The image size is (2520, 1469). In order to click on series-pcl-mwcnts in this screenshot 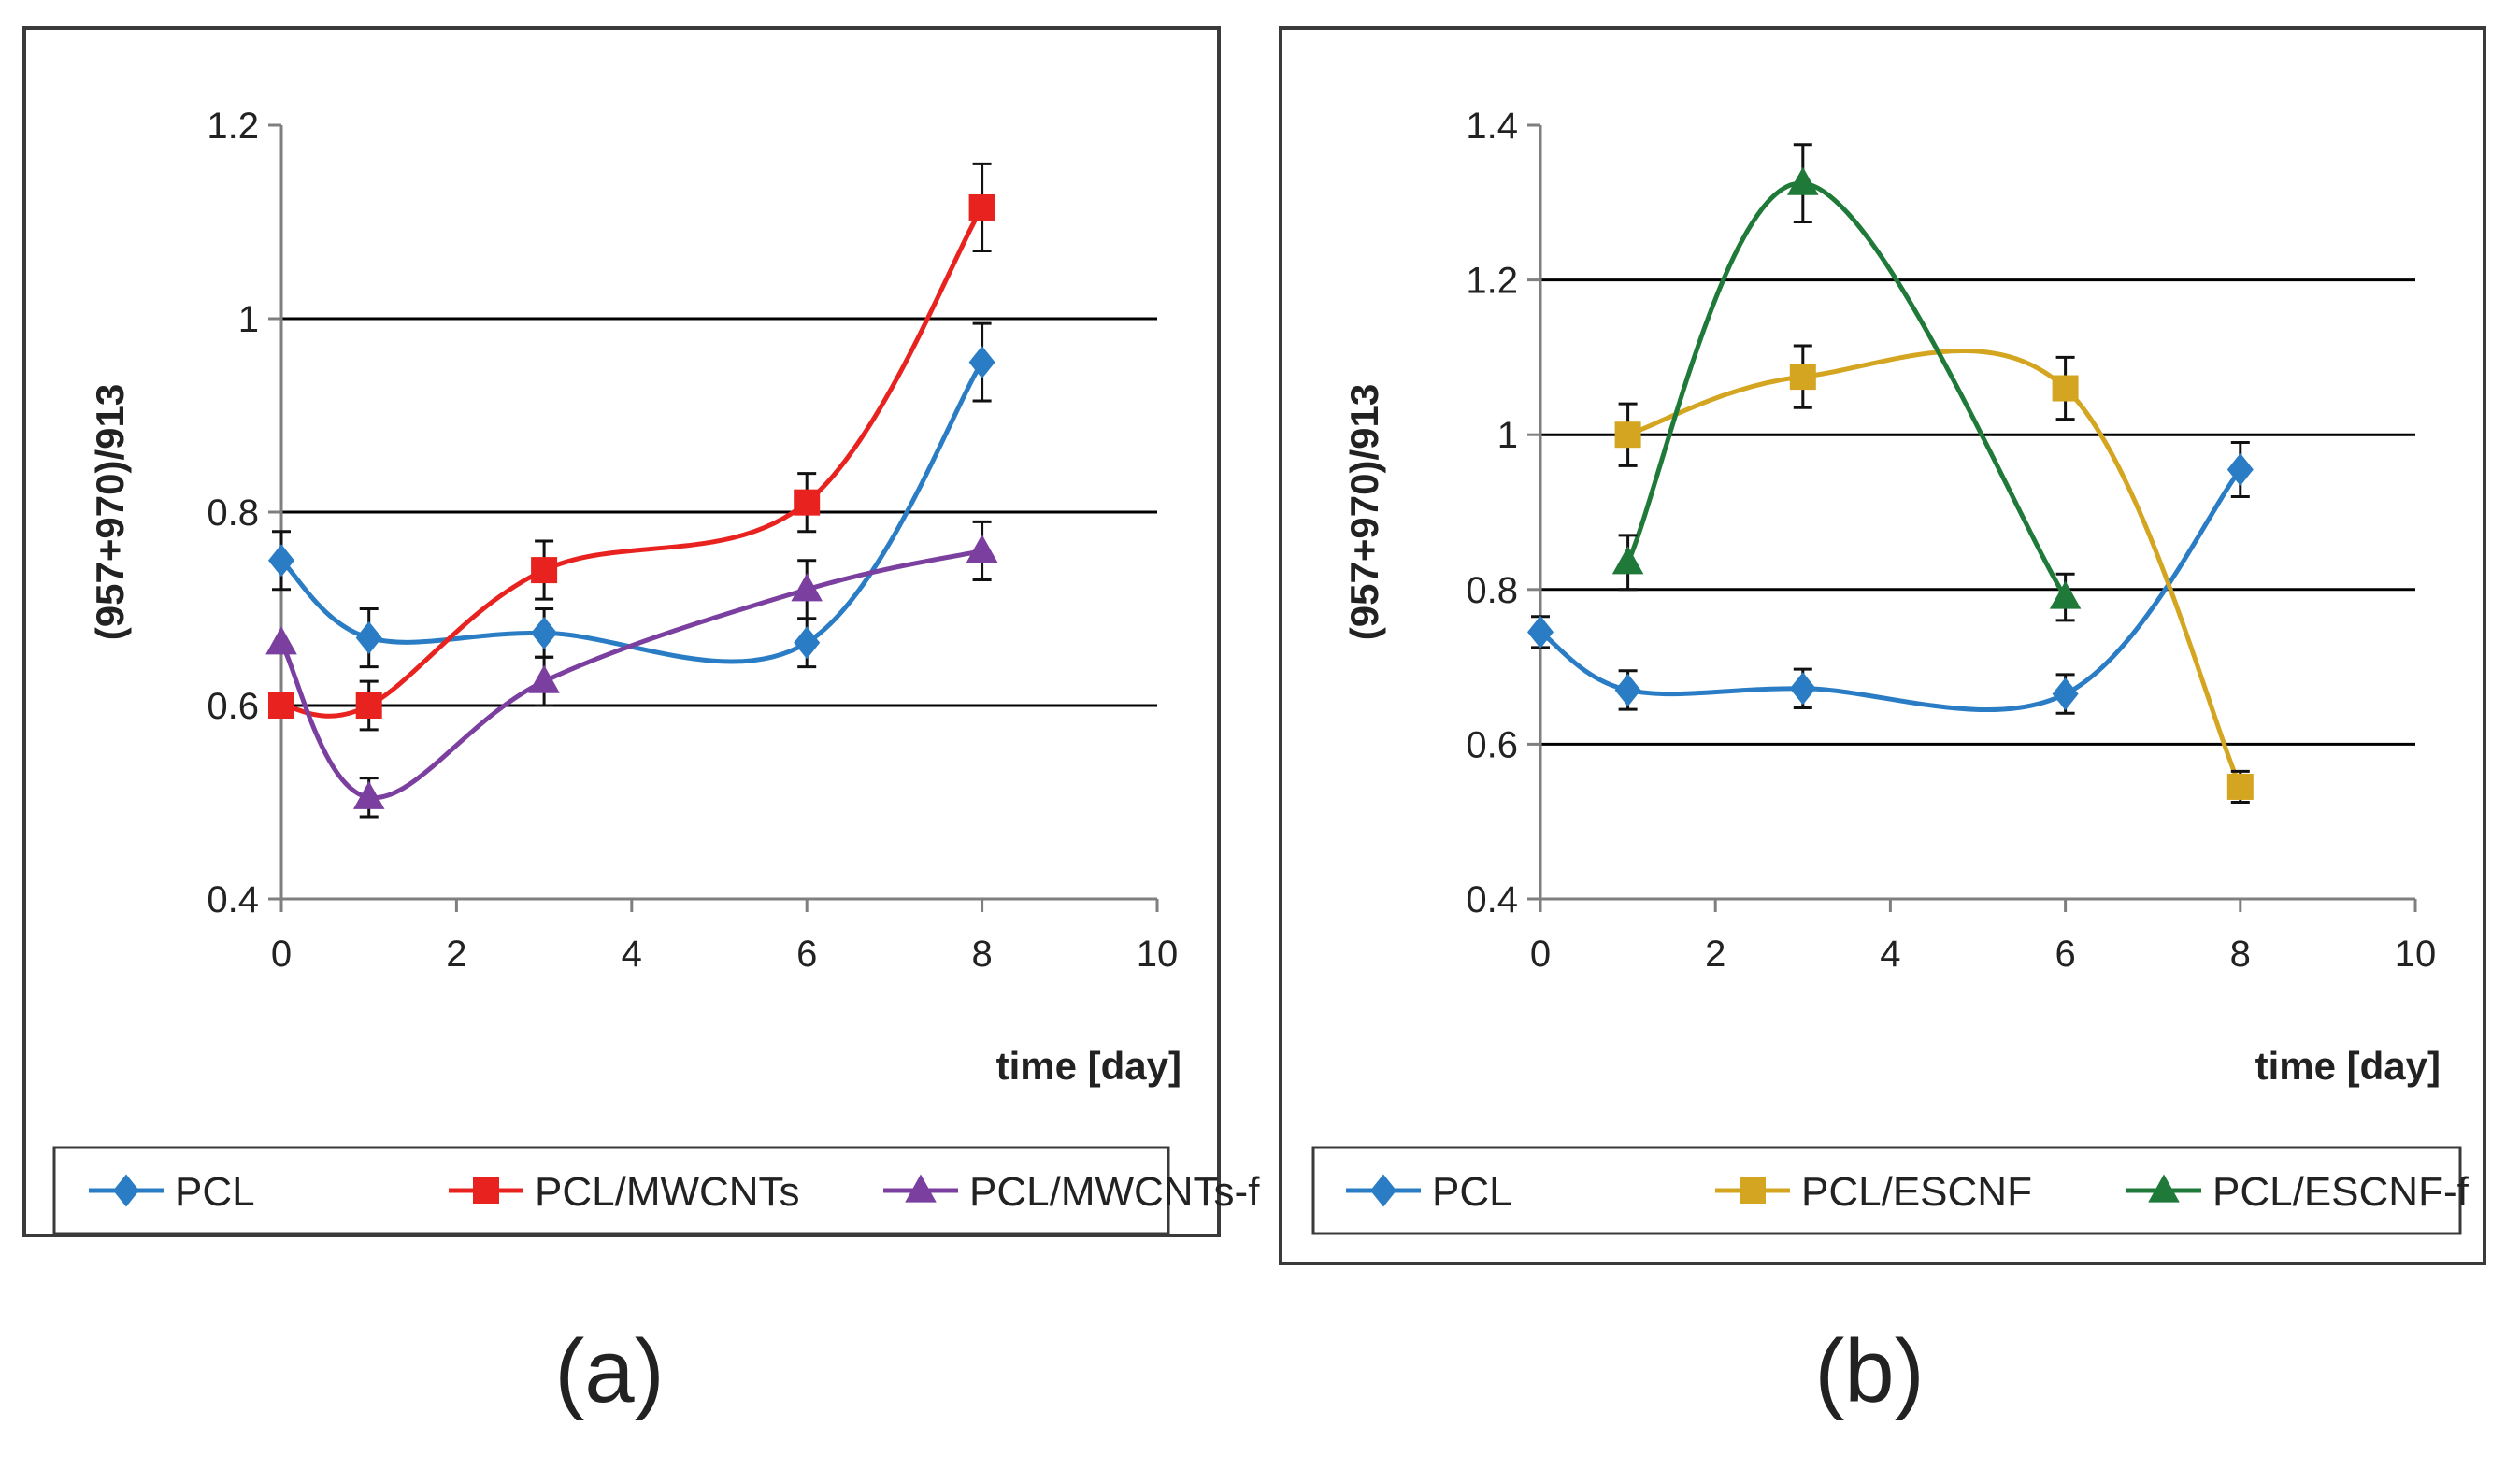, I will do `click(631, 447)`.